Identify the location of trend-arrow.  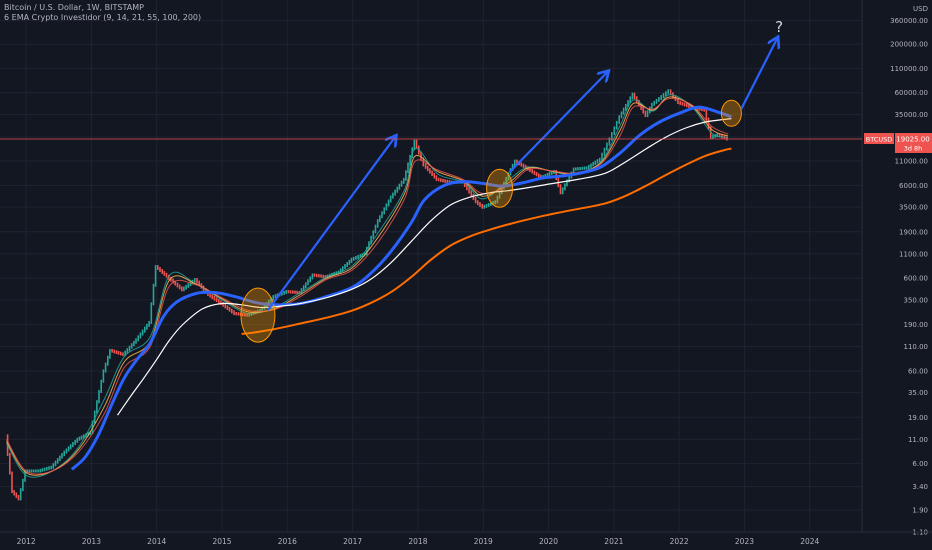
(557, 123).